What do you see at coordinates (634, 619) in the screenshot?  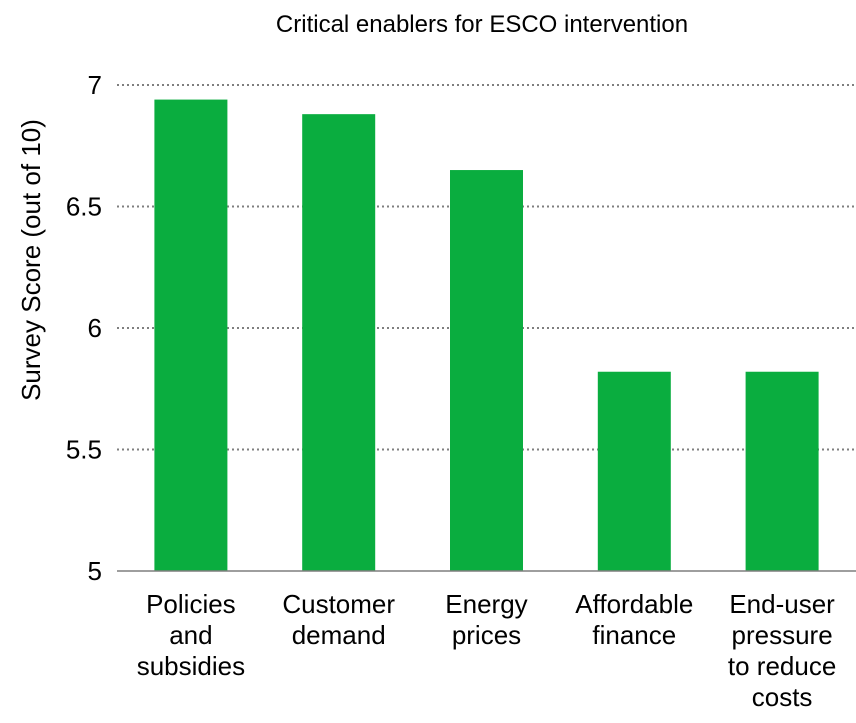 I see `x-category-label: Affordable finance` at bounding box center [634, 619].